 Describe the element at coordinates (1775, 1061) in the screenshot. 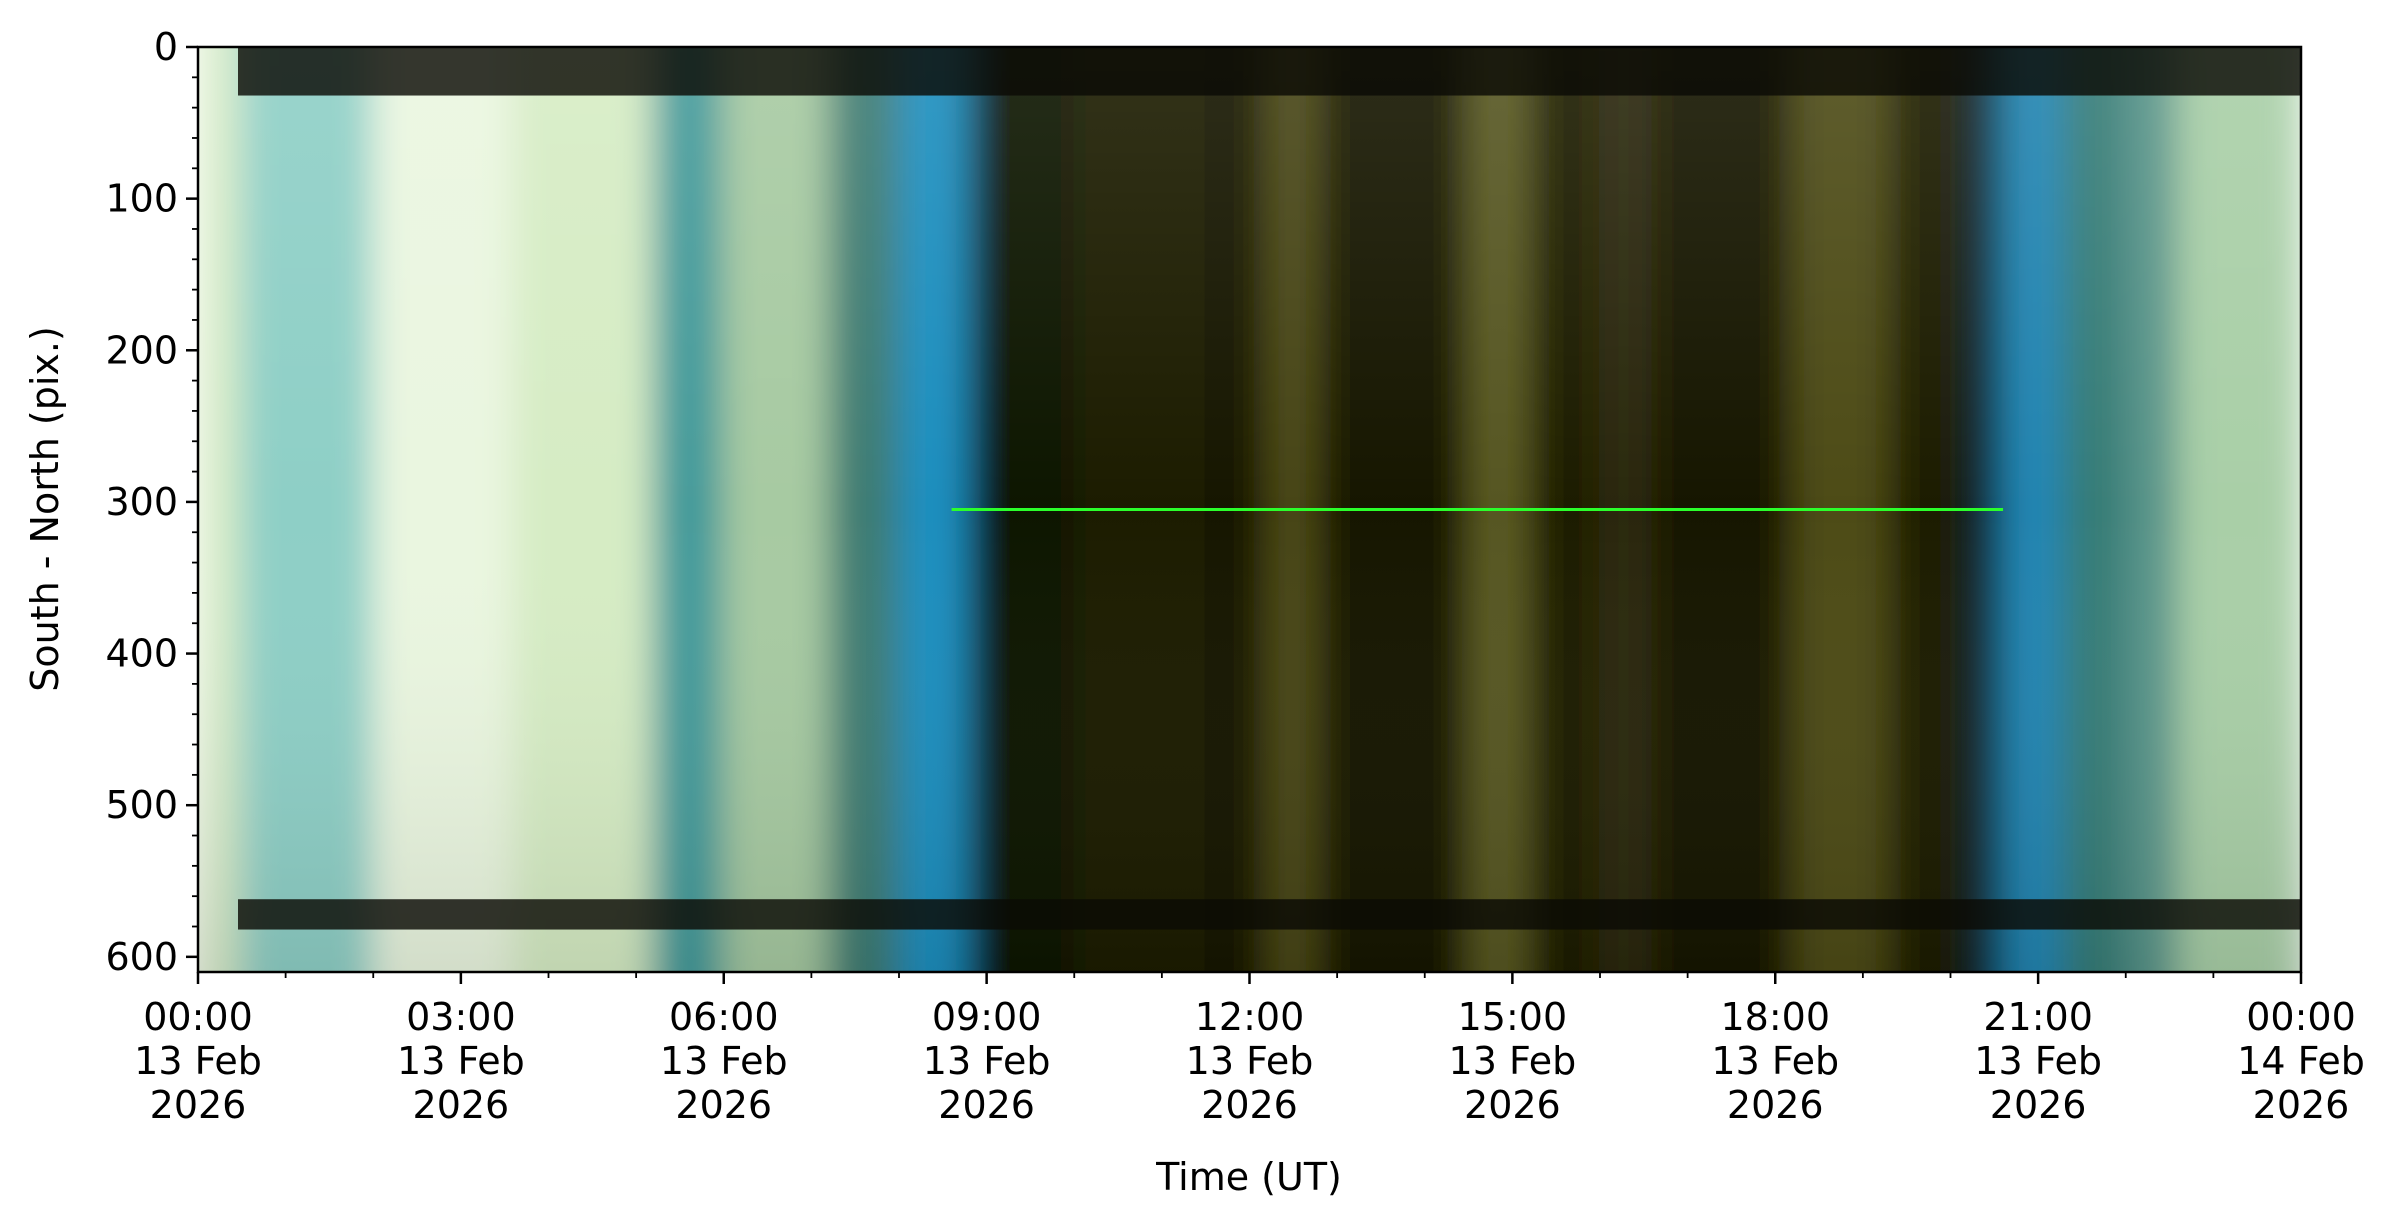

I see `x-tick-label: 18:00 13 Feb 2026` at that location.